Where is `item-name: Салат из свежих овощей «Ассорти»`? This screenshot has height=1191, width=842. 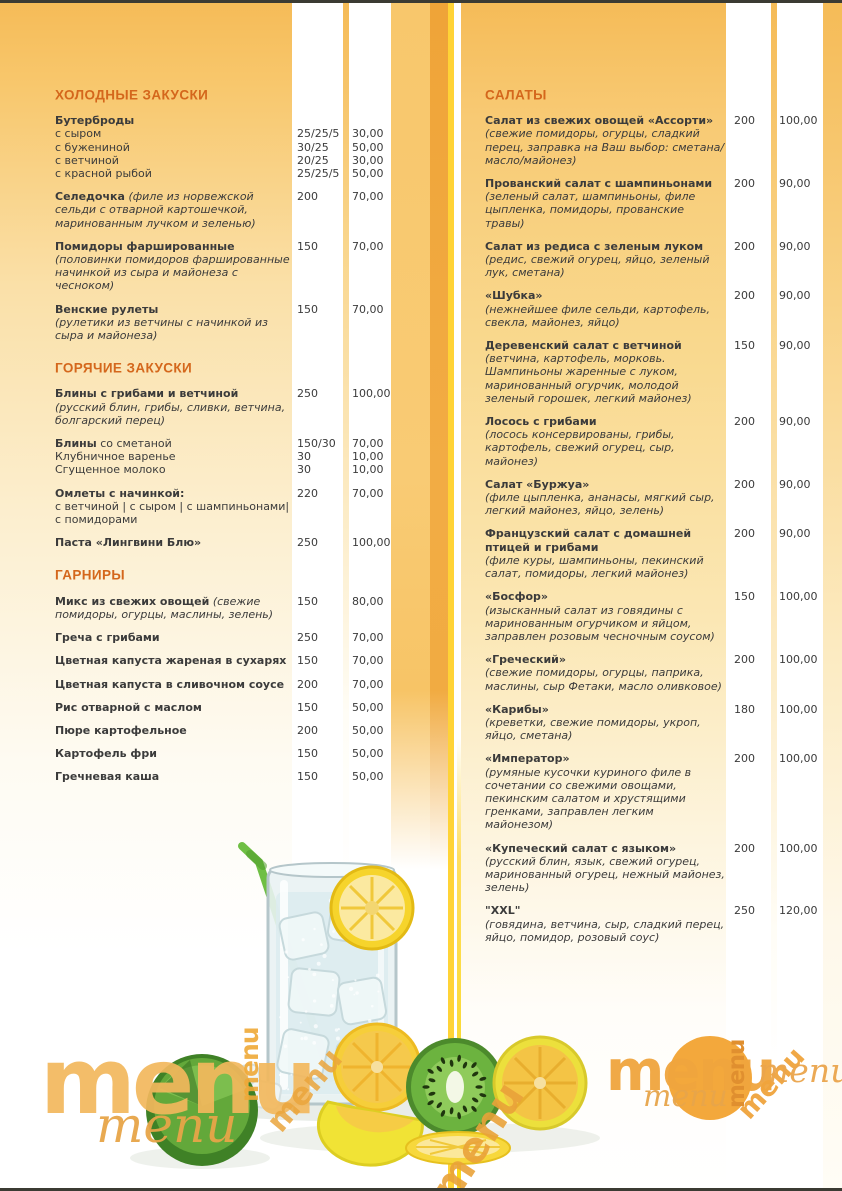 item-name: Салат из свежих овощей «Ассорти» is located at coordinates (599, 121).